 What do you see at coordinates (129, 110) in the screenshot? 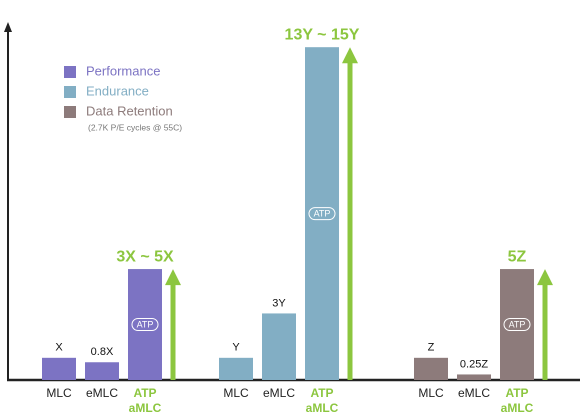
I see `legend-label: Data Retention` at bounding box center [129, 110].